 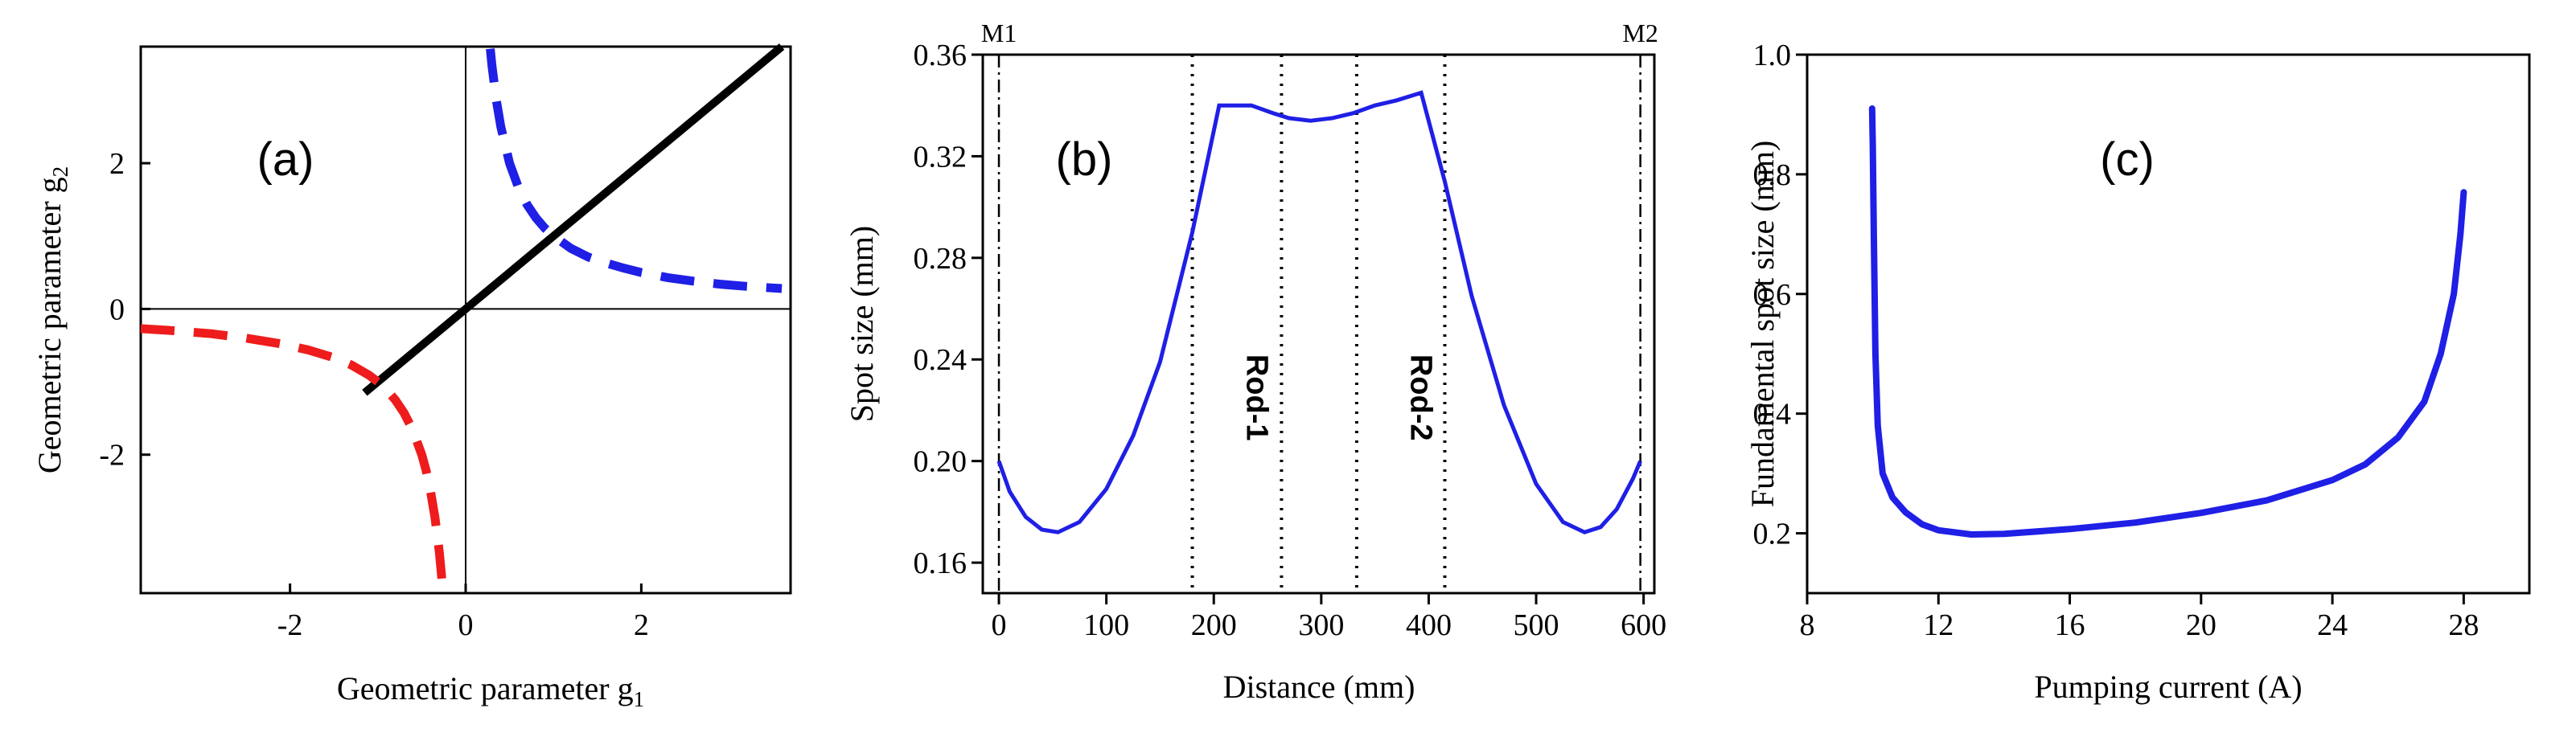 What do you see at coordinates (1319, 687) in the screenshot?
I see `x-axis-label-b: Distance (mm)` at bounding box center [1319, 687].